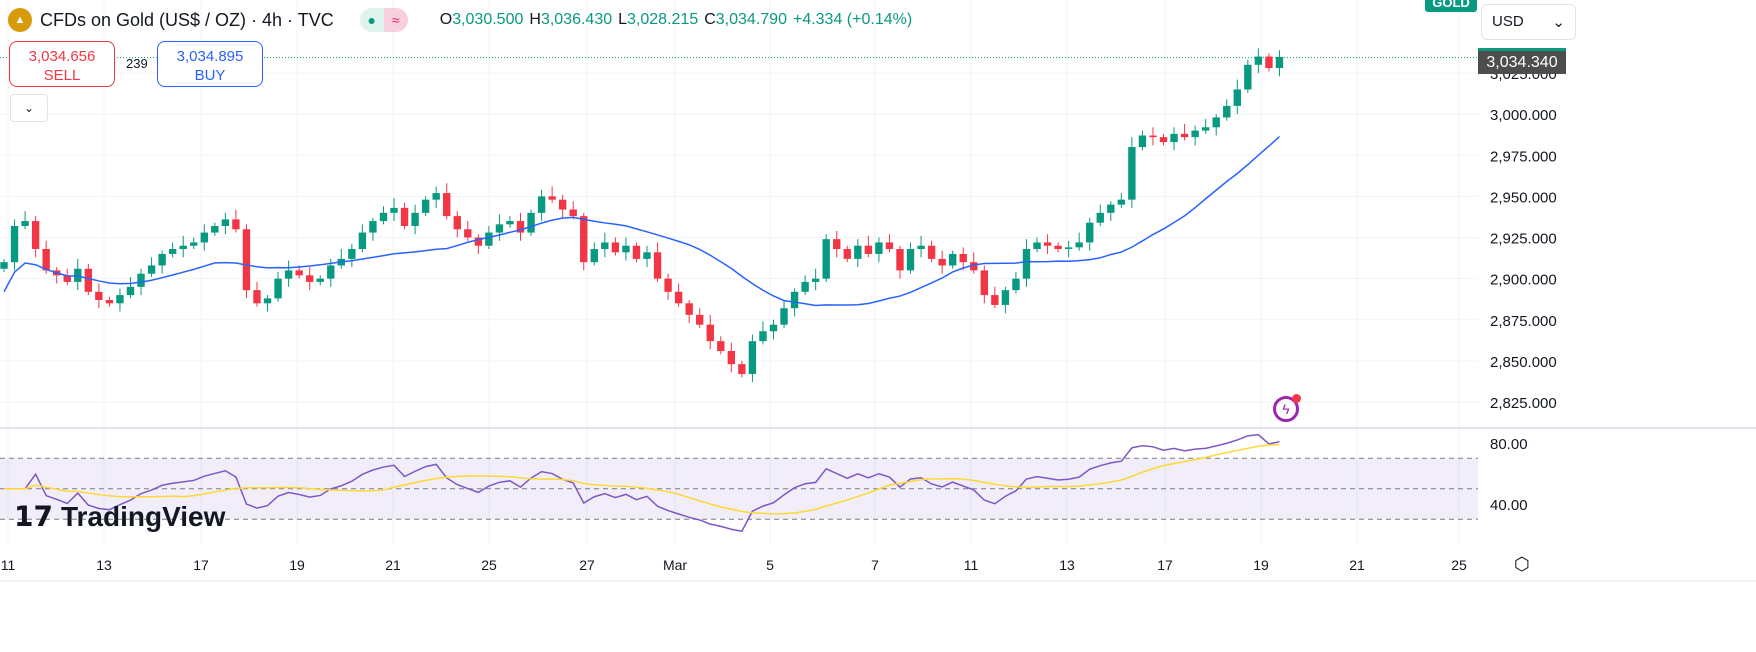 The image size is (1756, 652). I want to click on price-tick-label: 2,975.000, so click(1523, 156).